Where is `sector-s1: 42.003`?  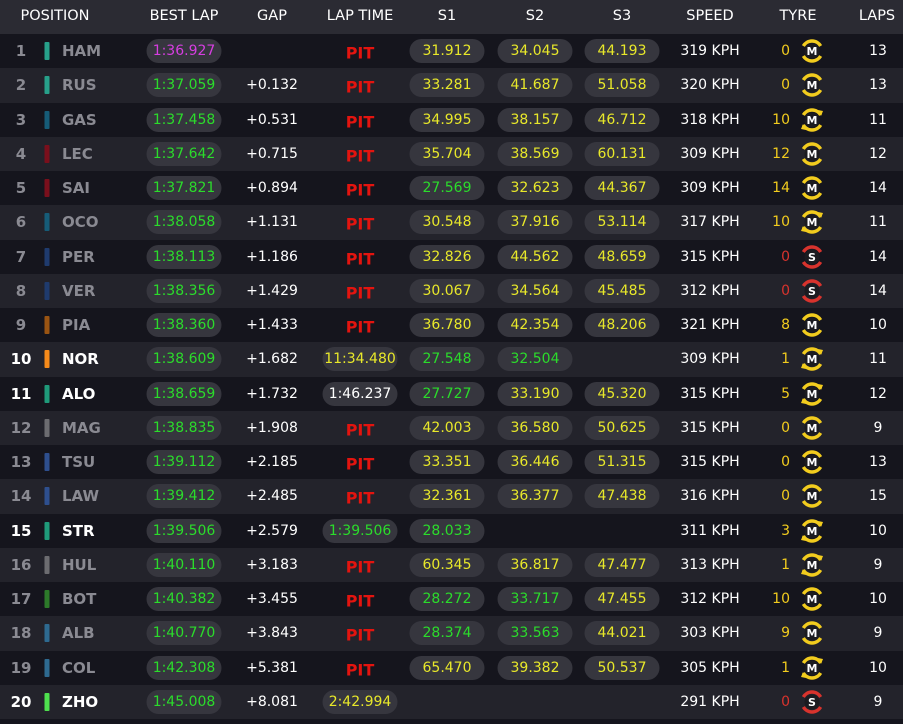
sector-s1: 42.003 is located at coordinates (447, 427).